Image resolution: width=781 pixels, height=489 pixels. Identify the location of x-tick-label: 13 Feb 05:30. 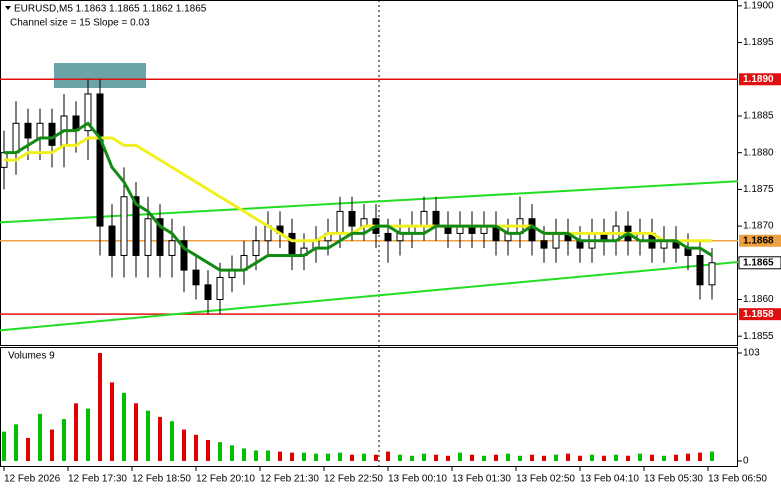
(673, 479).